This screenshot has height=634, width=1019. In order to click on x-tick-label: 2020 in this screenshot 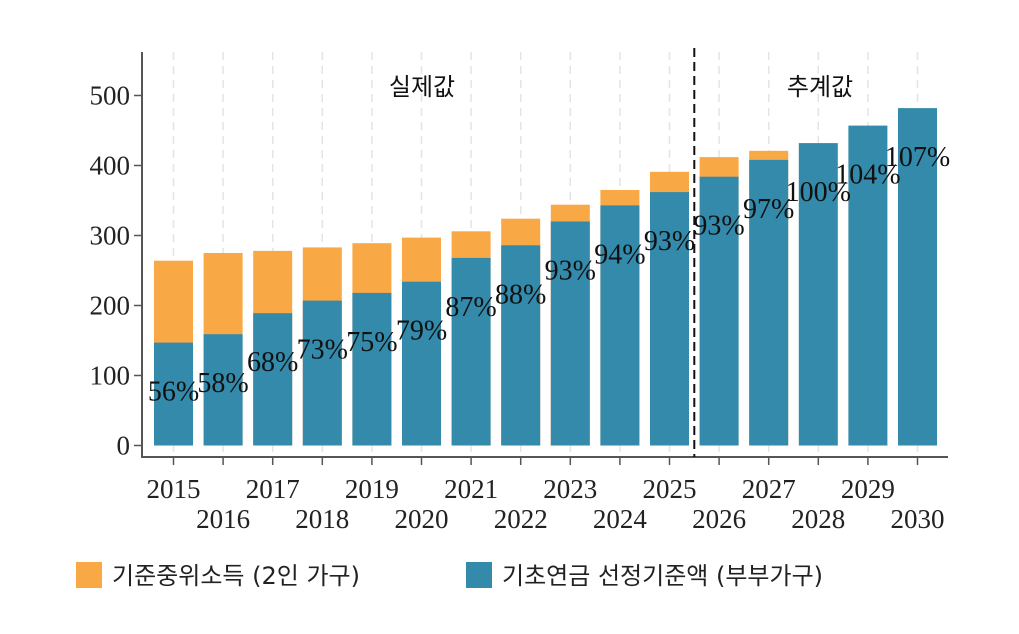, I will do `click(422, 519)`.